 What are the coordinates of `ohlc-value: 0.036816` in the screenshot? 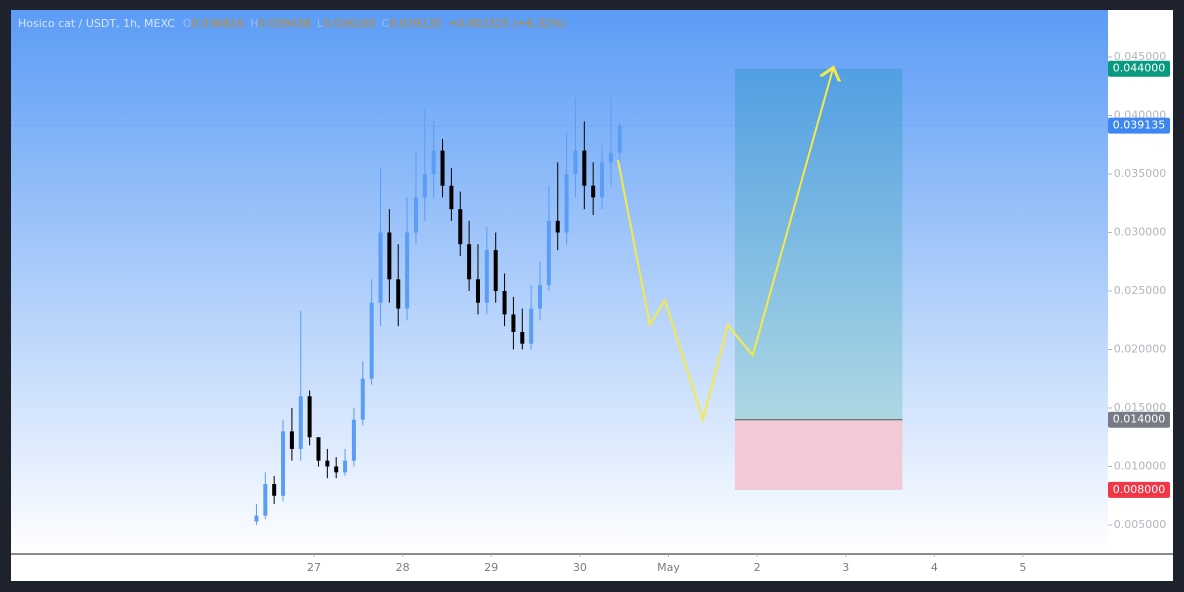 It's located at (218, 23).